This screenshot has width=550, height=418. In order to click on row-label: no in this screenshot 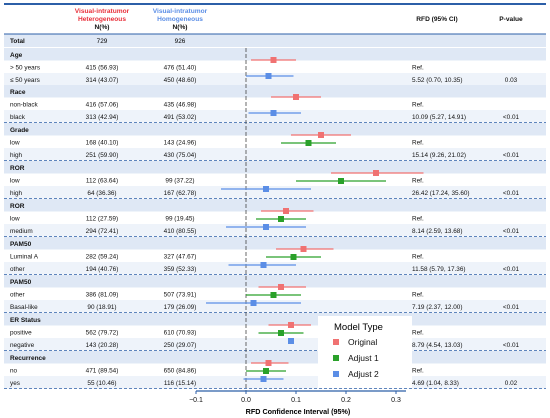, I will do `click(14, 371)`.